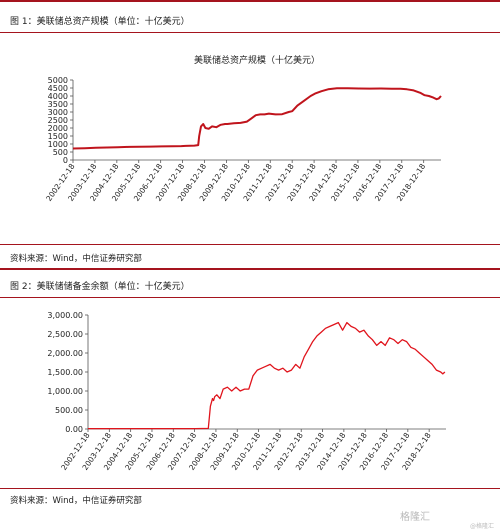 The image size is (500, 530). Describe the element at coordinates (58, 112) in the screenshot. I see `chart-1-y-tick-label: 3000` at that location.